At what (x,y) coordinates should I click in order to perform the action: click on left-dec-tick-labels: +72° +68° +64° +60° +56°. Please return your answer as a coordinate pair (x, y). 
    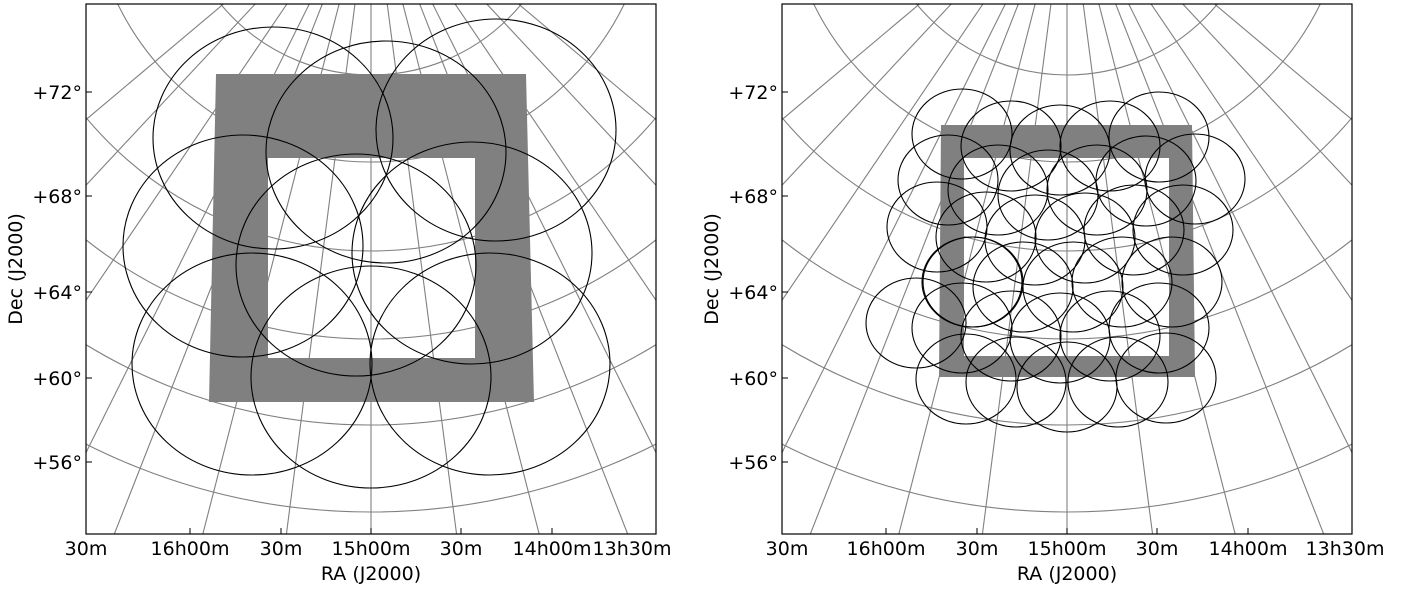
    Looking at the image, I should click on (57, 278).